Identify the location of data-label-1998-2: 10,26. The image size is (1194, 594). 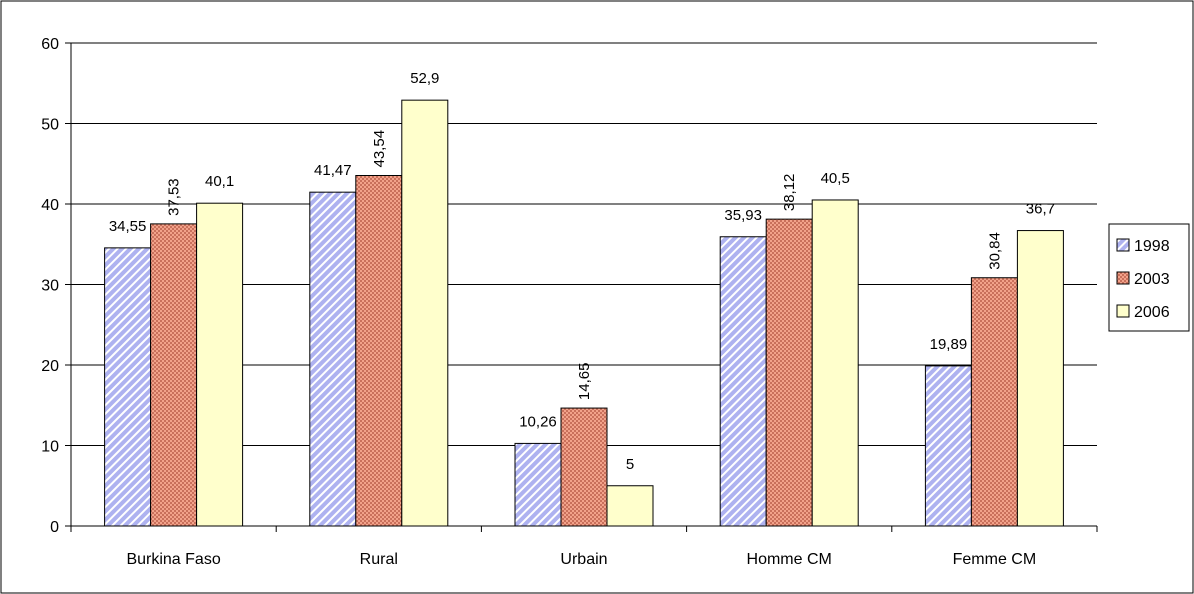
(538, 421).